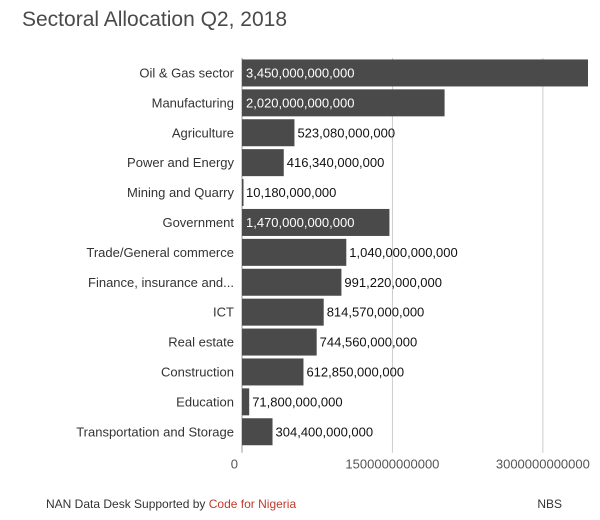 The height and width of the screenshot is (520, 600). Describe the element at coordinates (300, 72) in the screenshot. I see `data-label: 3,450,000,000,000` at that location.